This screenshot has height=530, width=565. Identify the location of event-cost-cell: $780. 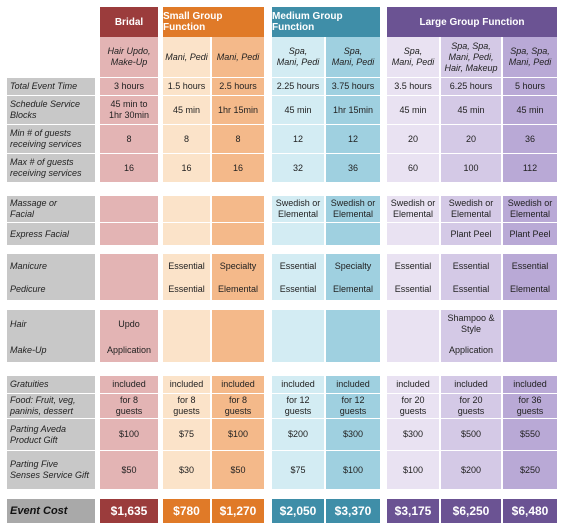
(186, 511).